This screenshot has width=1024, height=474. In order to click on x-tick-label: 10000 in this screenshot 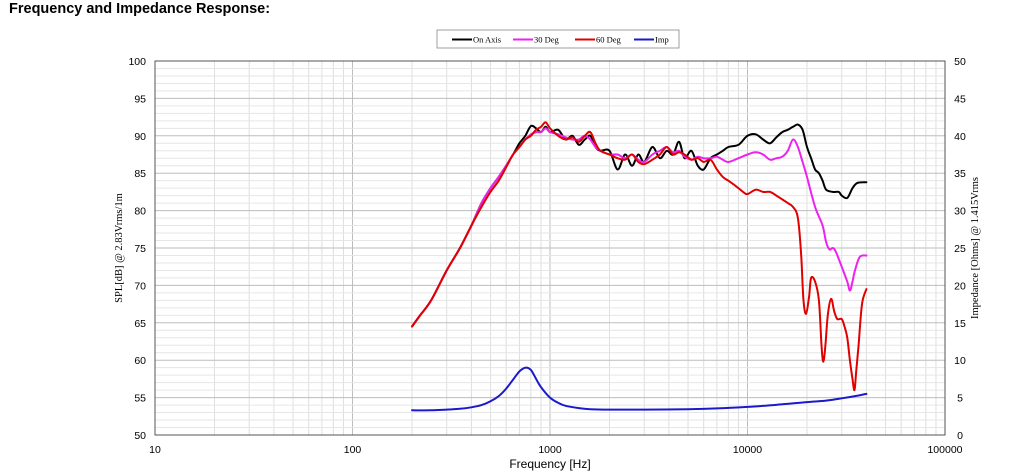, I will do `click(747, 450)`.